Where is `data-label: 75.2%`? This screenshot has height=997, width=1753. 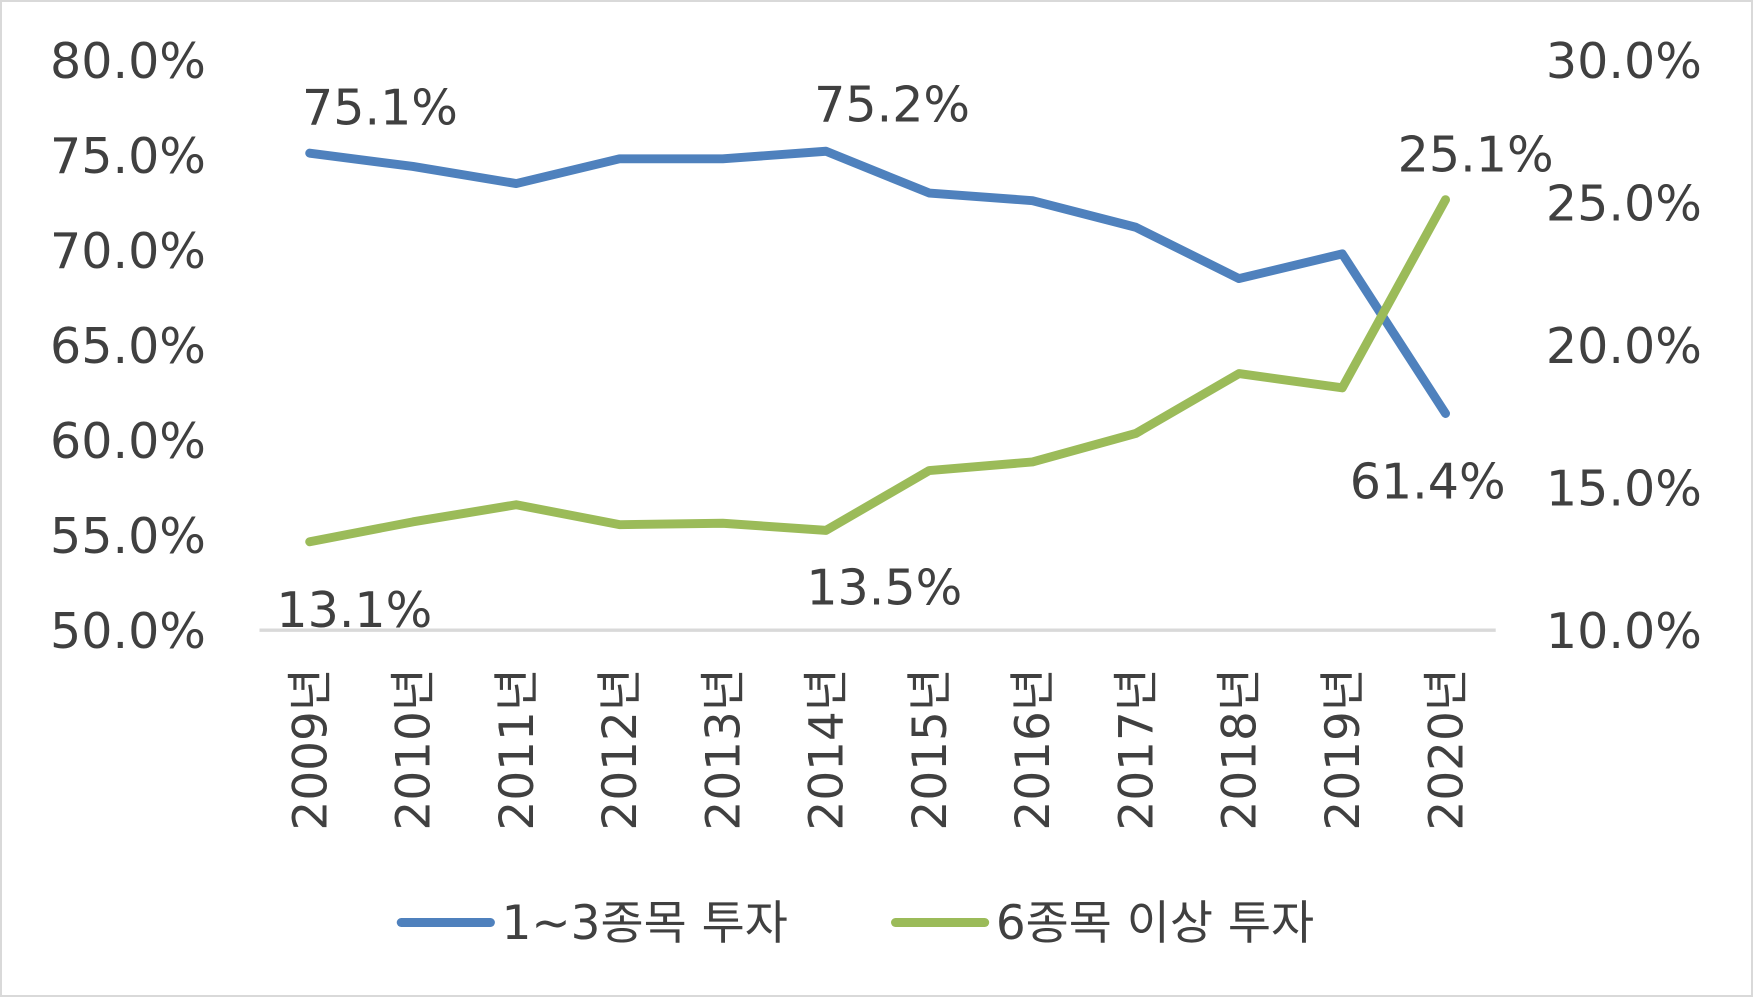 data-label: 75.2% is located at coordinates (892, 104).